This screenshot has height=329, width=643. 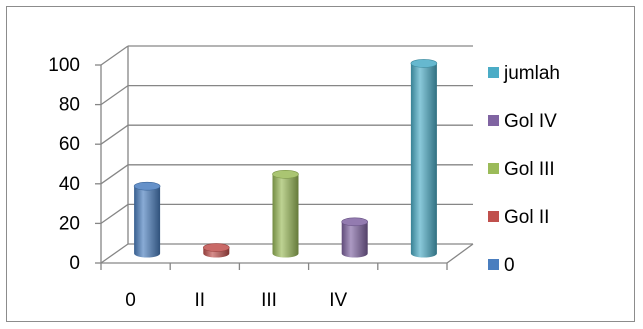 I want to click on legend-label: 0, so click(x=509, y=265).